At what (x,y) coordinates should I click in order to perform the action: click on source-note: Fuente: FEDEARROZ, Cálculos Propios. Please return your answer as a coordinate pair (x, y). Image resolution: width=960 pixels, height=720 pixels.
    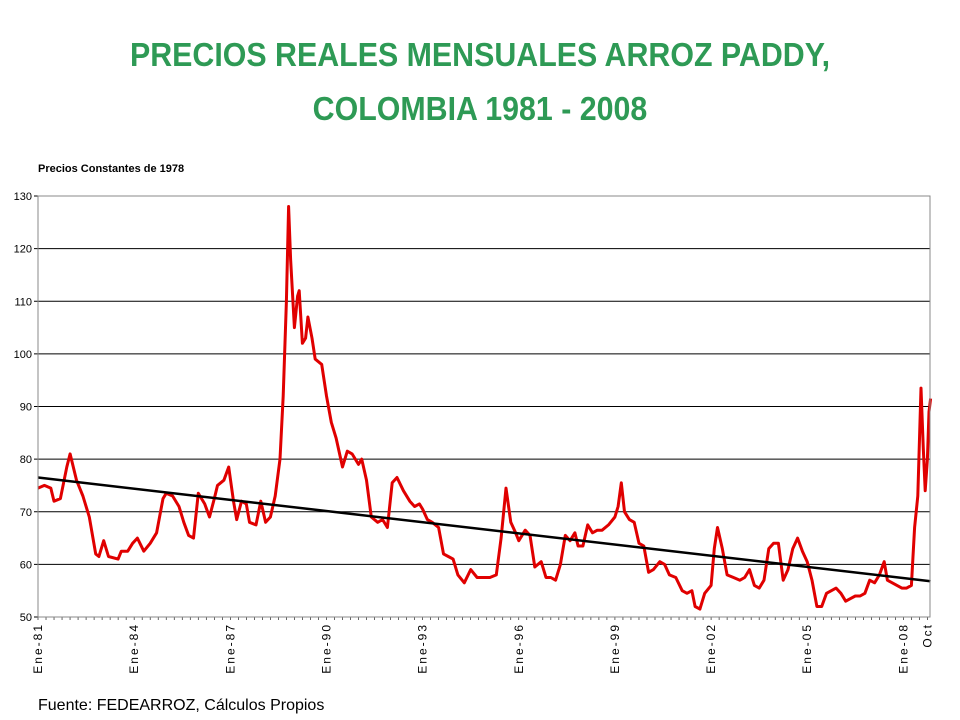
    Looking at the image, I should click on (181, 705).